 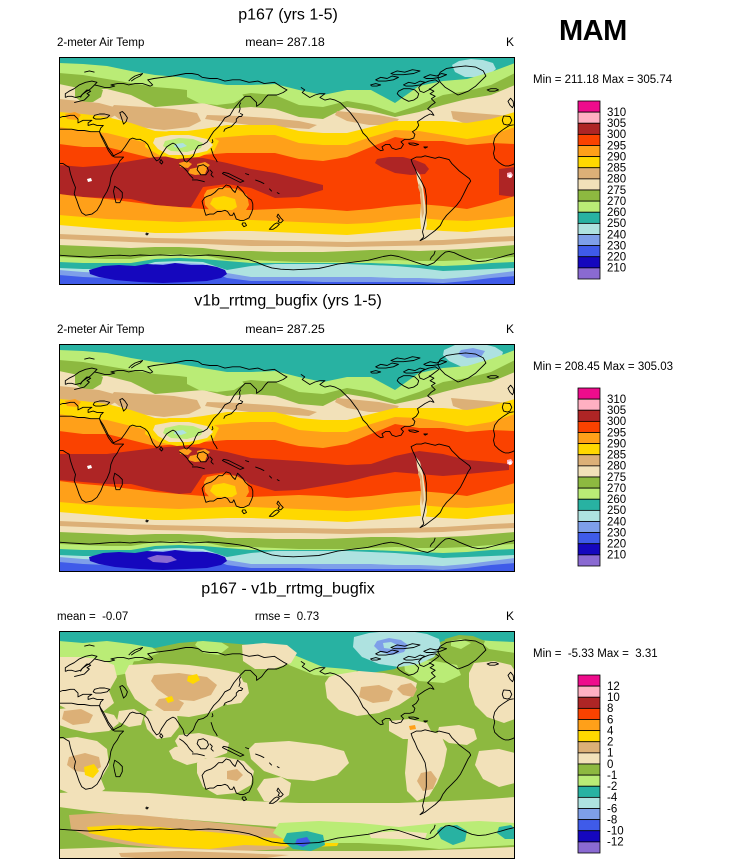 I want to click on svg-text: 10, so click(x=613, y=698).